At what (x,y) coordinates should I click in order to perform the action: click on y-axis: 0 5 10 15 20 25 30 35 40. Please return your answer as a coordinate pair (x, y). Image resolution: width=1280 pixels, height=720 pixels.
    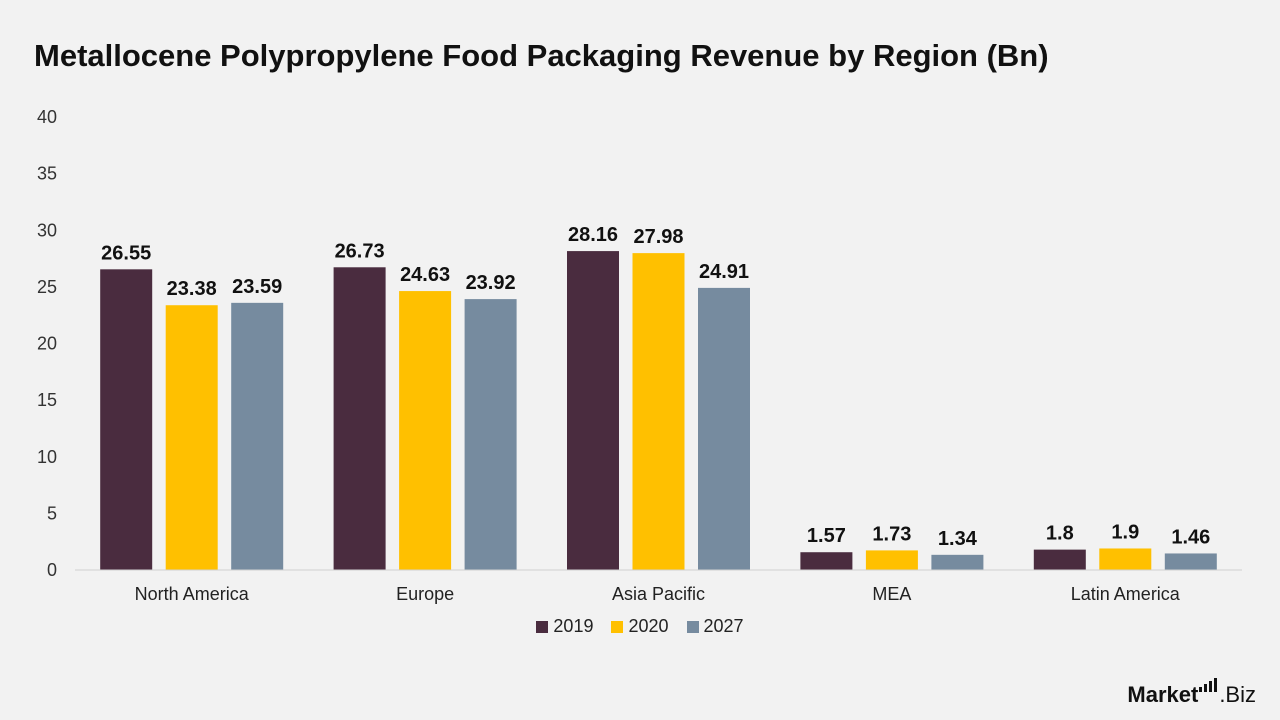
    Looking at the image, I should click on (47, 343).